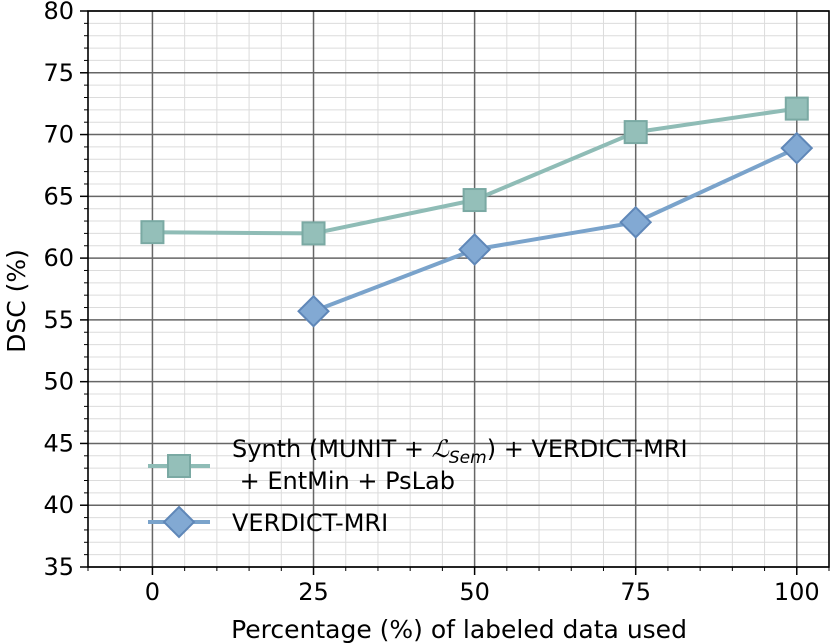 The image size is (831, 644). I want to click on x-tick-labels: 0 25 50 75 100, so click(482, 592).